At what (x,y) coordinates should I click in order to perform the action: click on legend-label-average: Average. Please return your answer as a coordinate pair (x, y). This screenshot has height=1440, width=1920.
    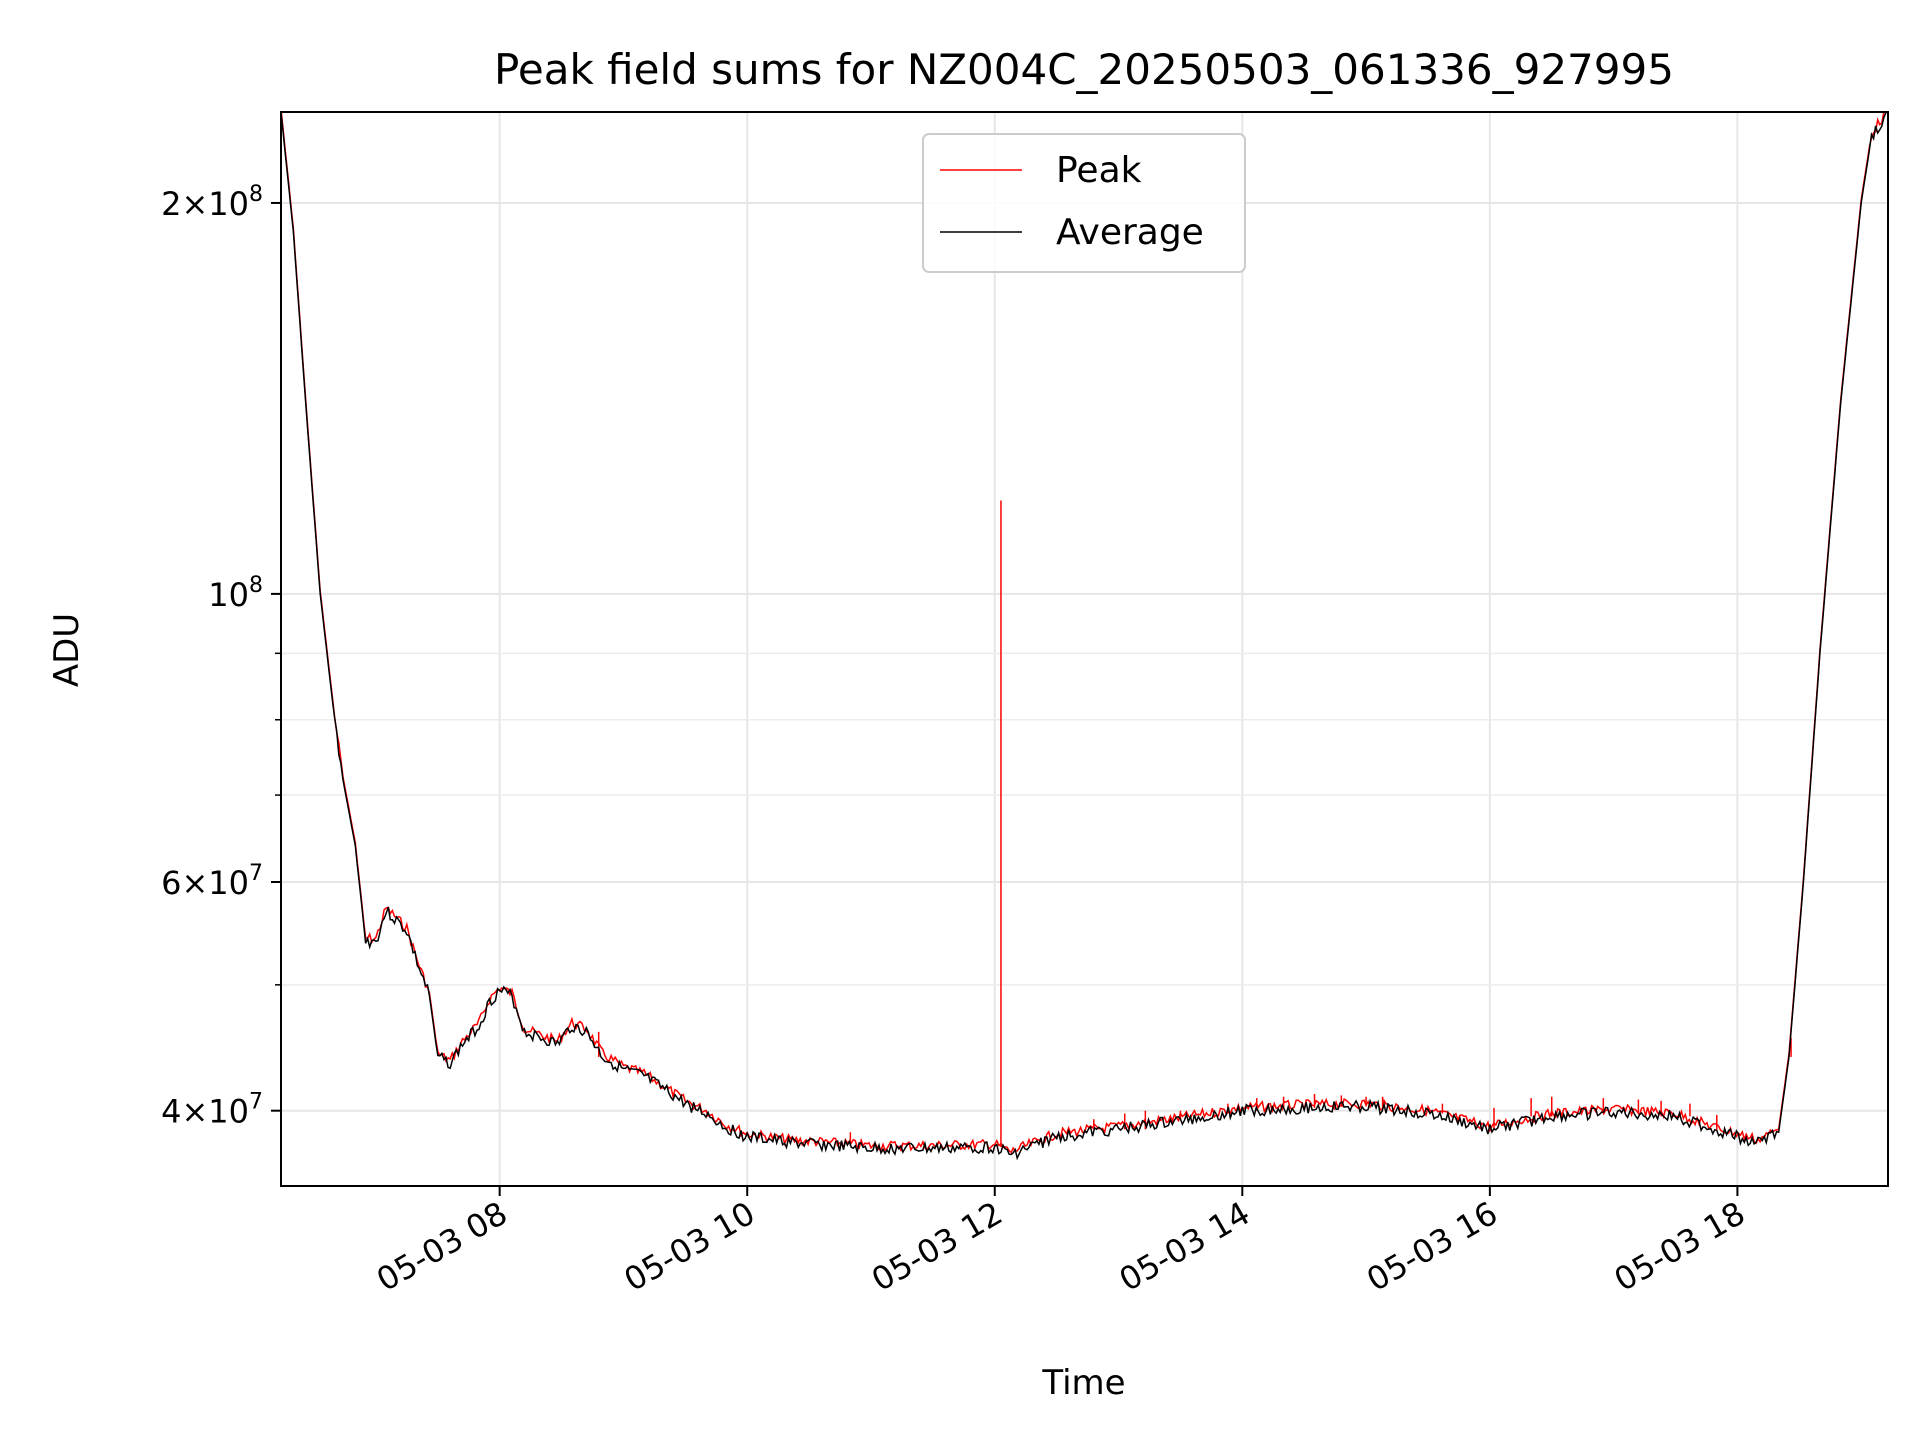
    Looking at the image, I should click on (1130, 232).